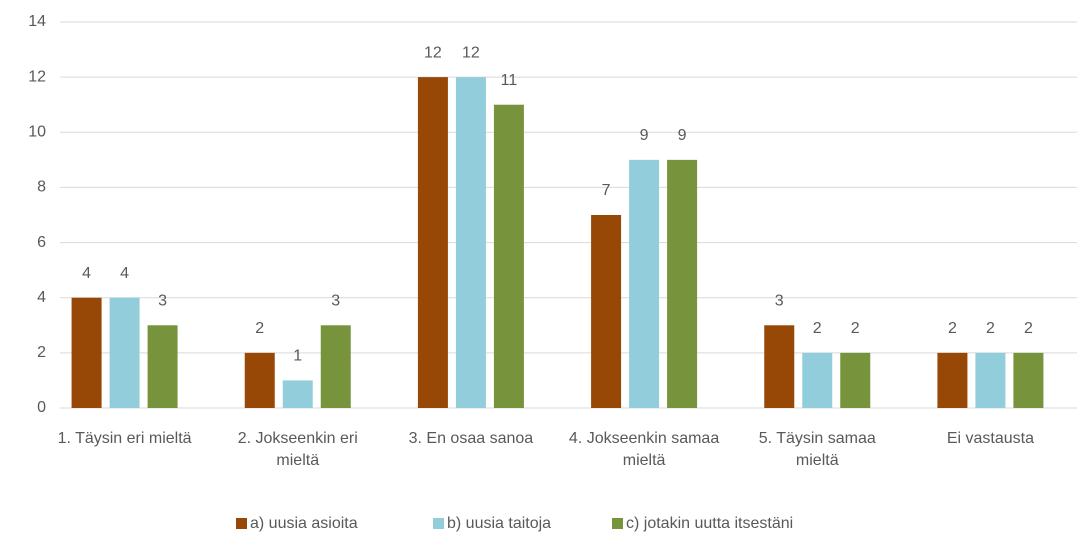 This screenshot has width=1091, height=543. What do you see at coordinates (606, 190) in the screenshot?
I see `data-label: 7` at bounding box center [606, 190].